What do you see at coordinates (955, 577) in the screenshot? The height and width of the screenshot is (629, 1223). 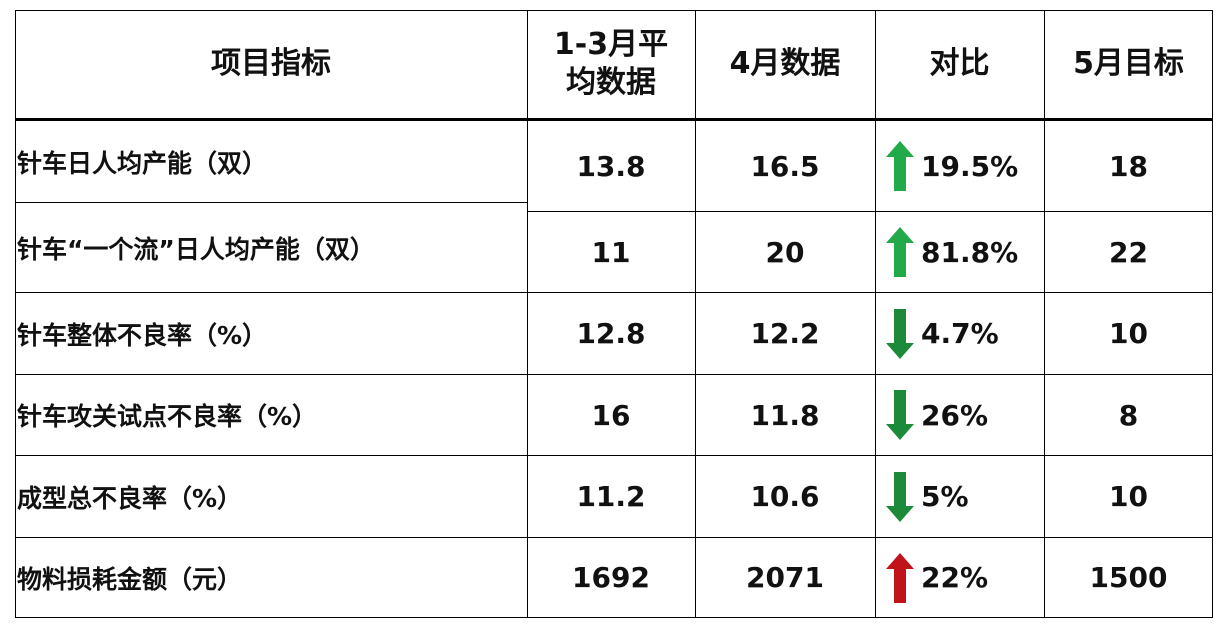 I see `change-percent: 22%` at bounding box center [955, 577].